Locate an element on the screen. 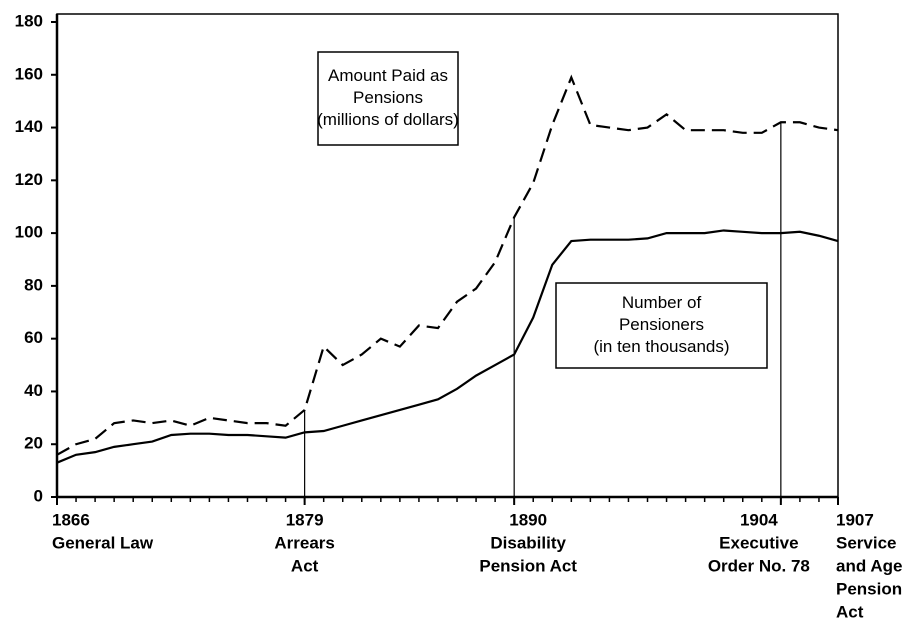  y-tick-label: 20 is located at coordinates (33, 443).